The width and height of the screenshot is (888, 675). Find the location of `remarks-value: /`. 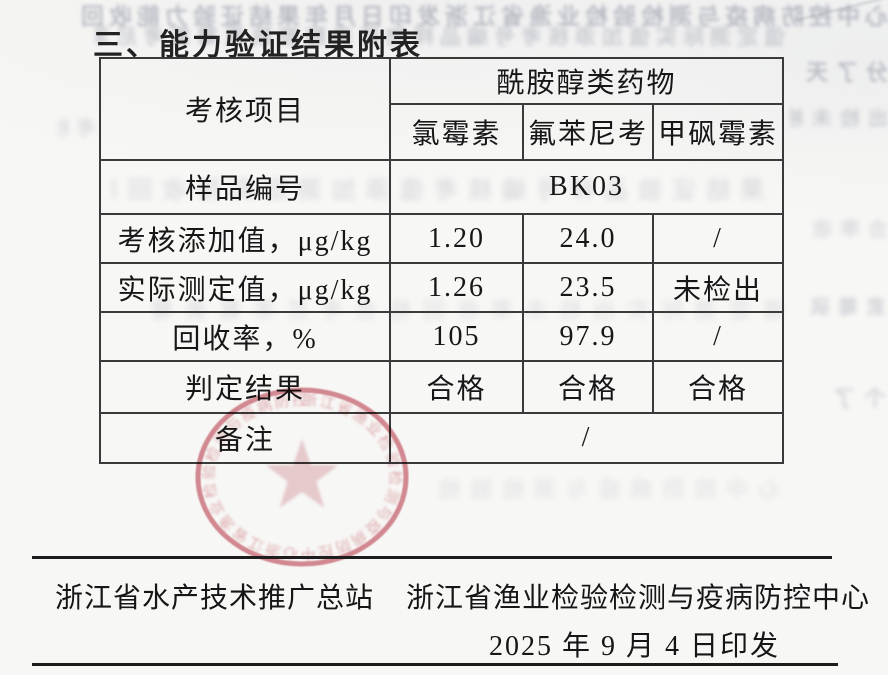

remarks-value: / is located at coordinates (586, 438).